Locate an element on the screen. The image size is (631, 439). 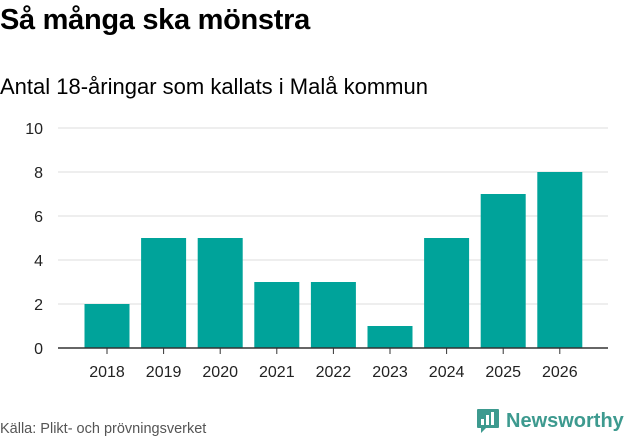
x-tick-label: 2025 is located at coordinates (503, 372).